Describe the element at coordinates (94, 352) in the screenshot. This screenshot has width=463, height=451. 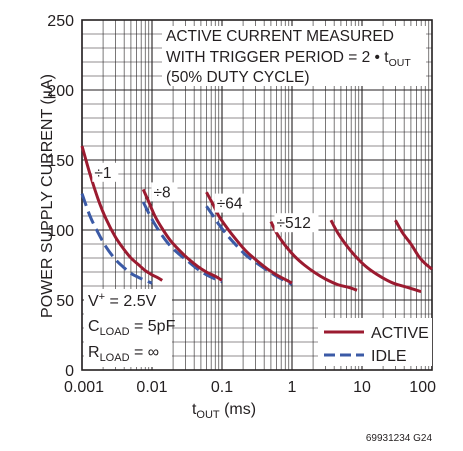
I see `rload-r: R` at that location.